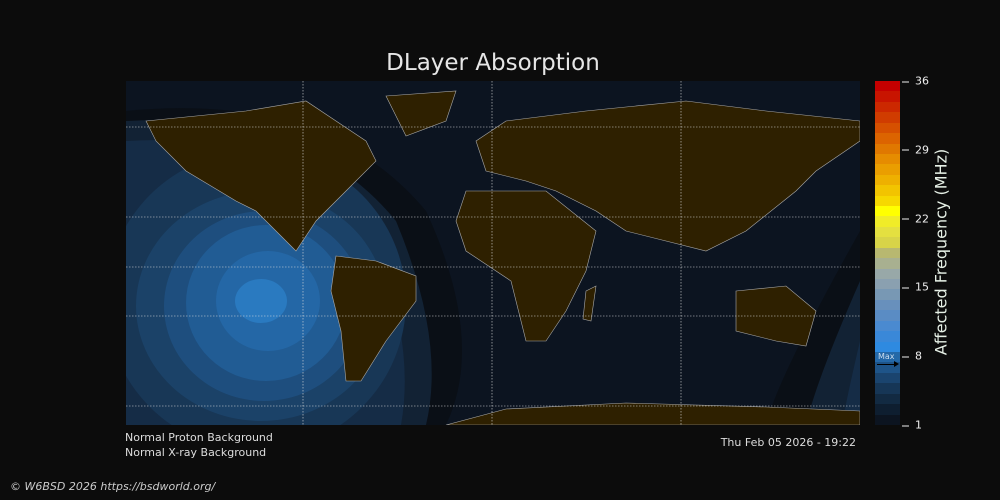 This screenshot has width=1000, height=500. Describe the element at coordinates (912, 425) in the screenshot. I see `colorbar-tick: 1` at that location.